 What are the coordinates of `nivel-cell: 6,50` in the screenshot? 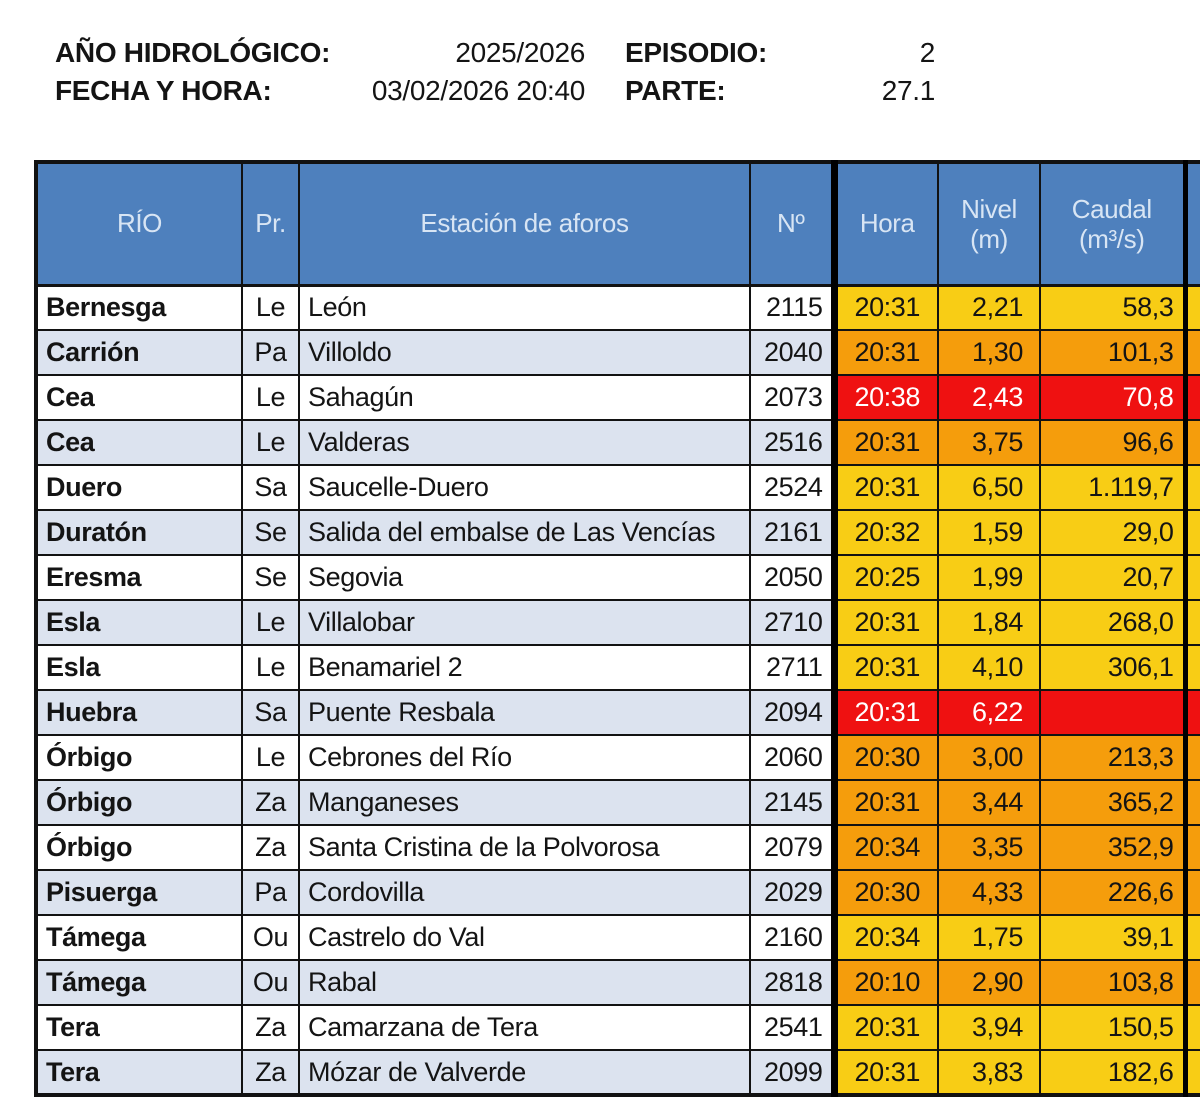 It's located at (989, 487).